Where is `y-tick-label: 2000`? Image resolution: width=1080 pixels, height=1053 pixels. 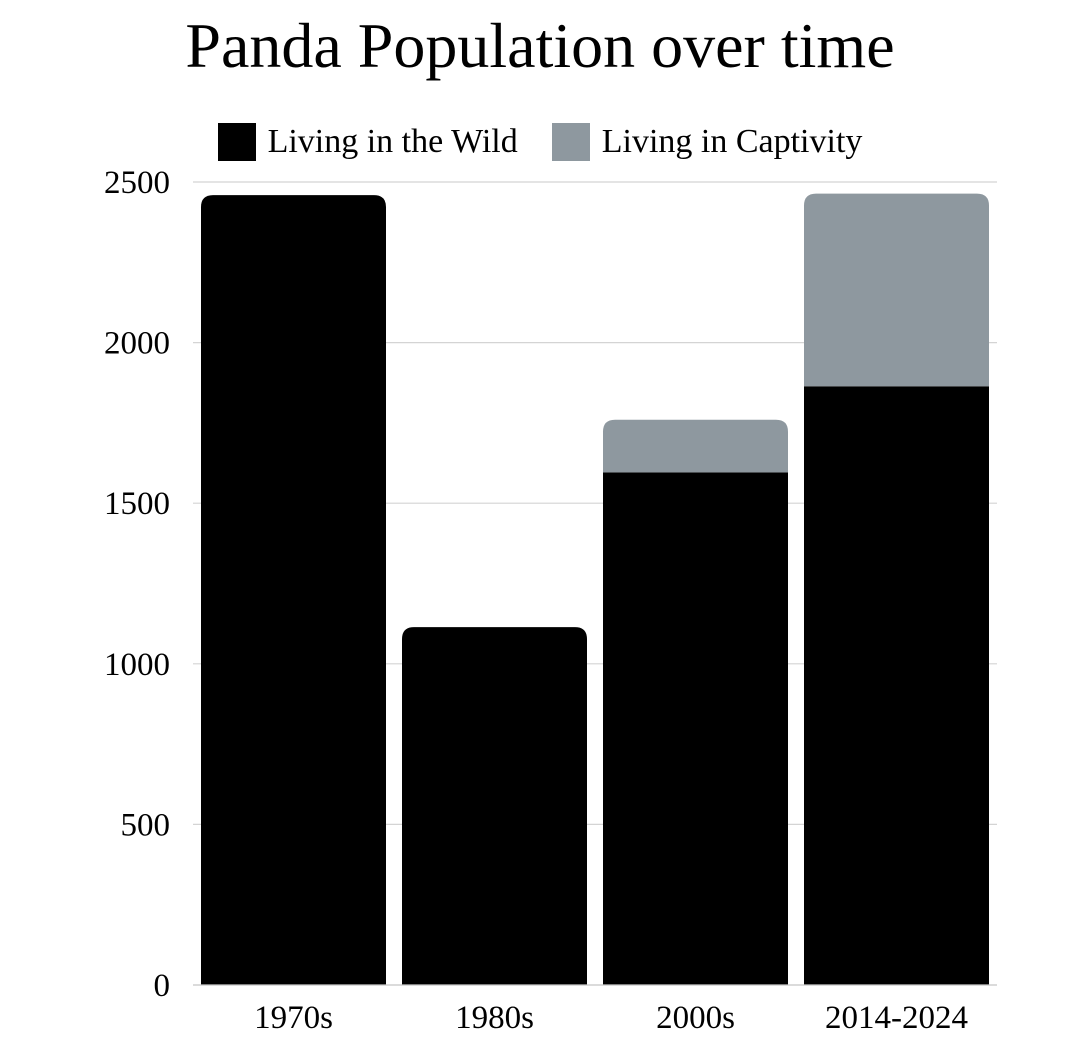
y-tick-label: 2000 is located at coordinates (137, 344).